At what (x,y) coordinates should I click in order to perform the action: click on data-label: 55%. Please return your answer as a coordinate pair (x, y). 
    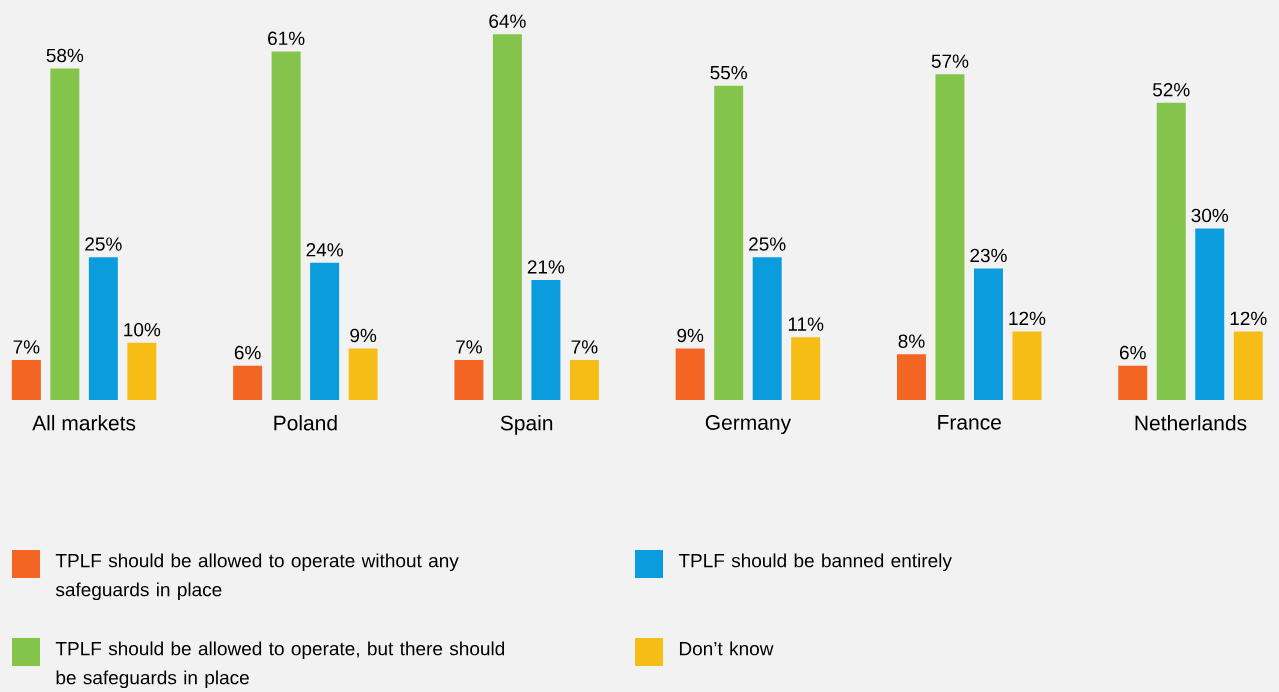
    Looking at the image, I should click on (729, 72).